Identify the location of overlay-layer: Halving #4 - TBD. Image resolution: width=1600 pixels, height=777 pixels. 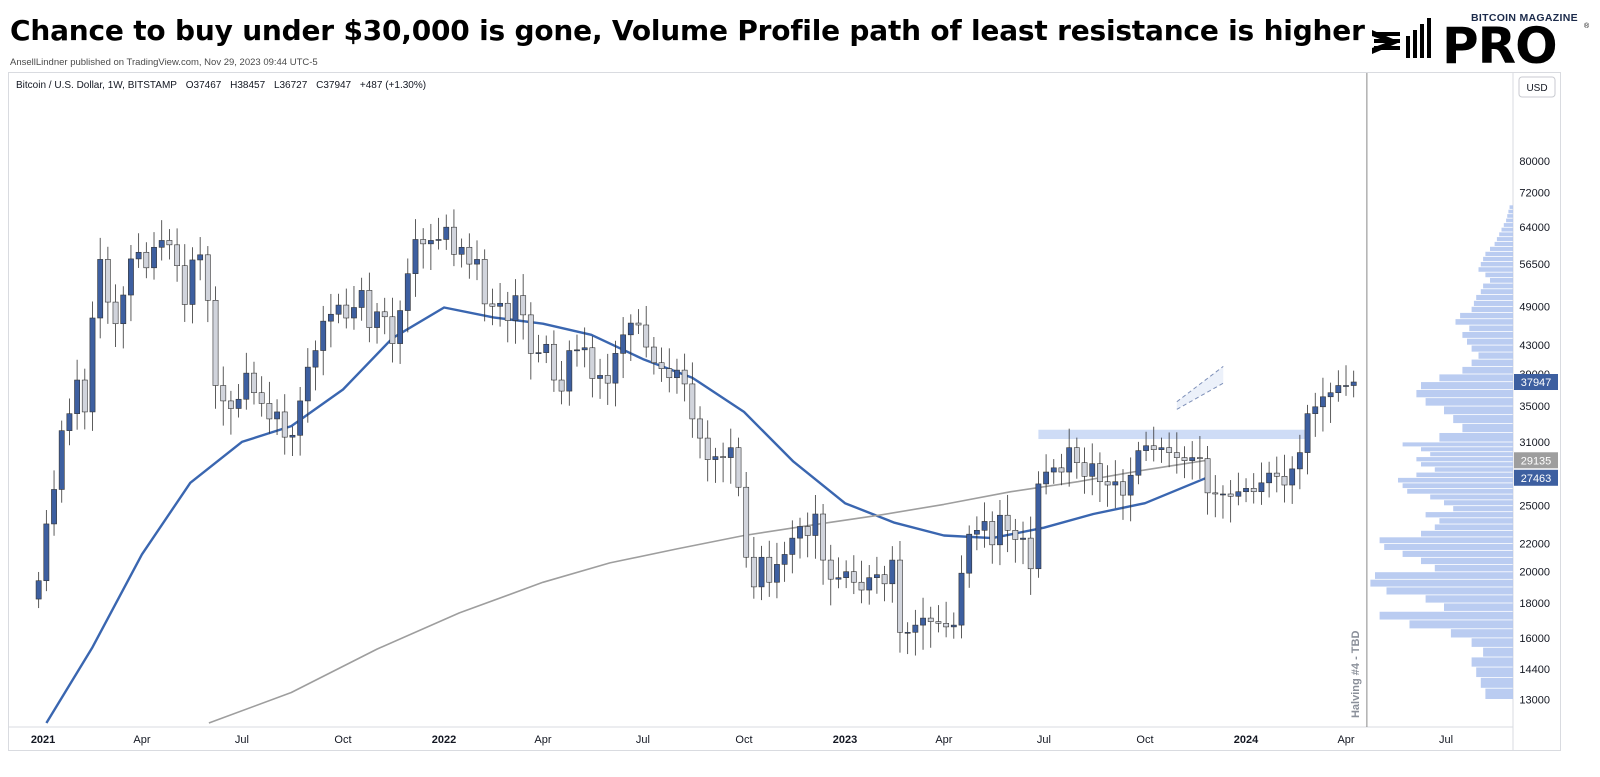
(1272, 400).